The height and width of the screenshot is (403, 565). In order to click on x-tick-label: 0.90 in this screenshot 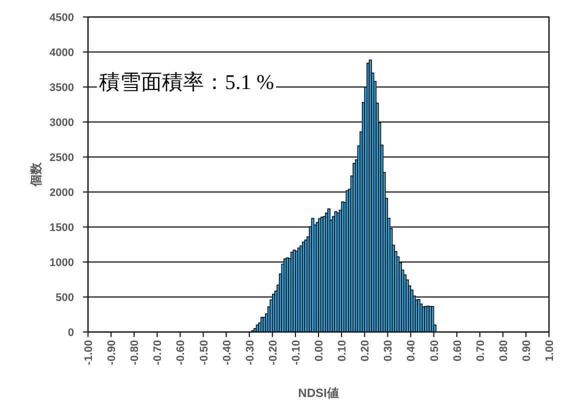, I will do `click(526, 351)`.